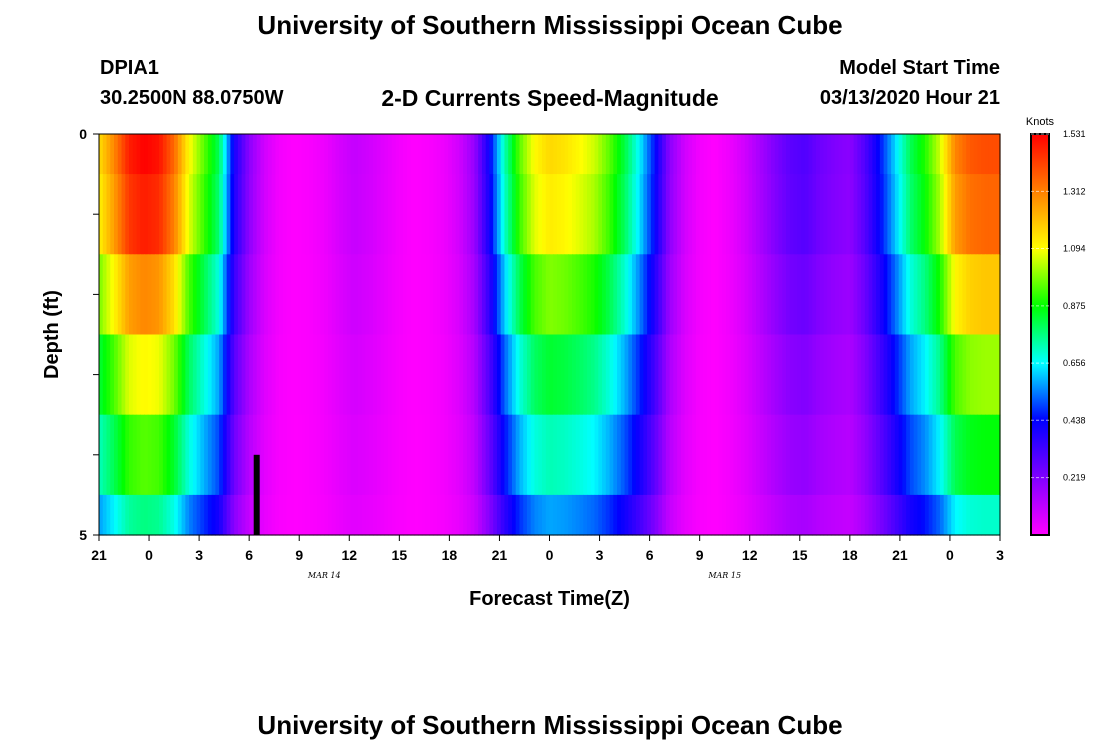  What do you see at coordinates (524, 575) in the screenshot?
I see `date-labels: MAR 14 MAR 15` at bounding box center [524, 575].